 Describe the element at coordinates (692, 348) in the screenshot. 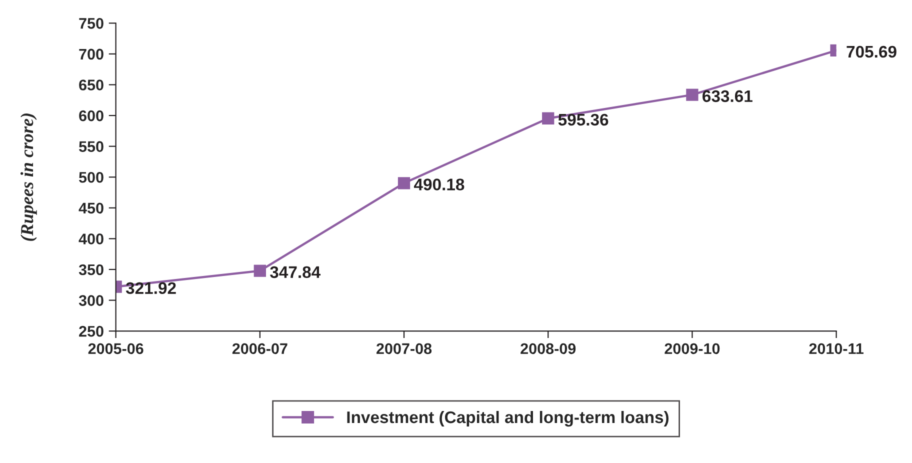

I see `x-tick-label: 2009-10` at that location.